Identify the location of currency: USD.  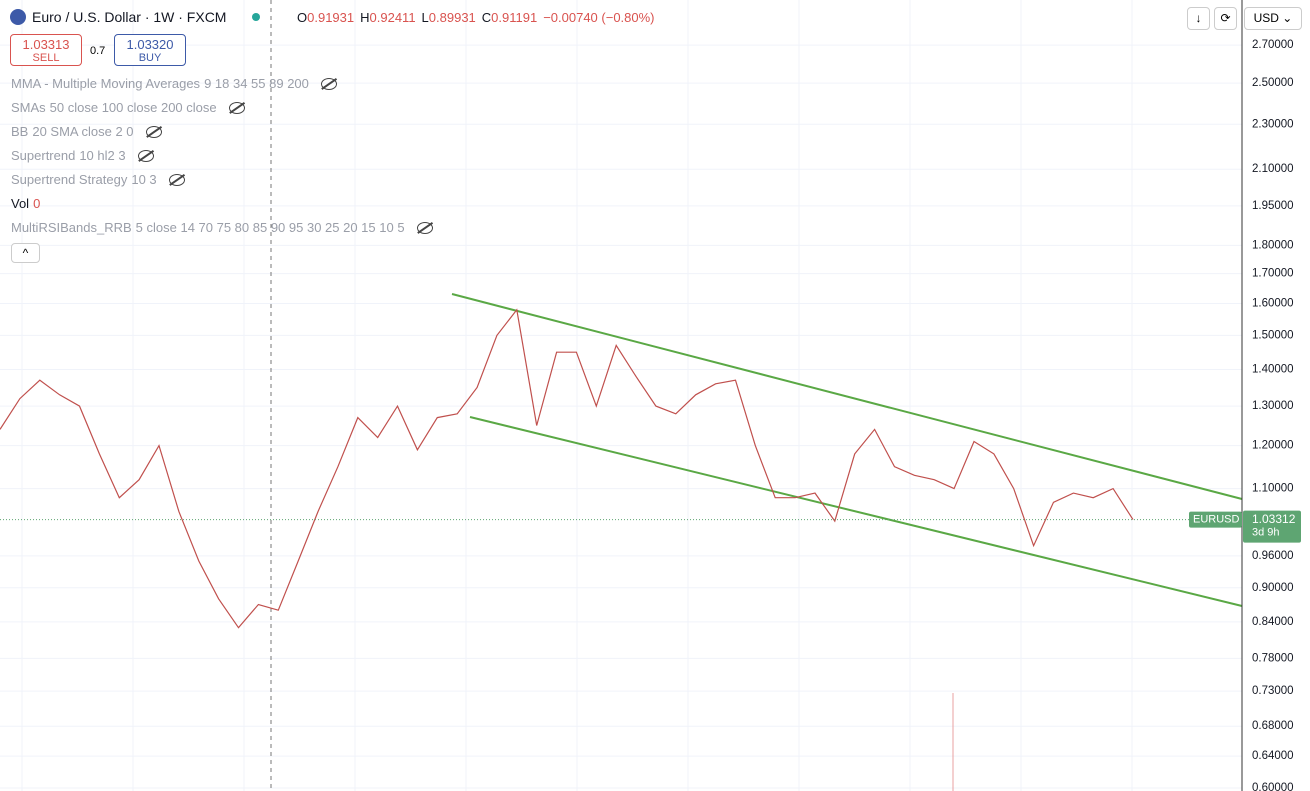
(1266, 18).